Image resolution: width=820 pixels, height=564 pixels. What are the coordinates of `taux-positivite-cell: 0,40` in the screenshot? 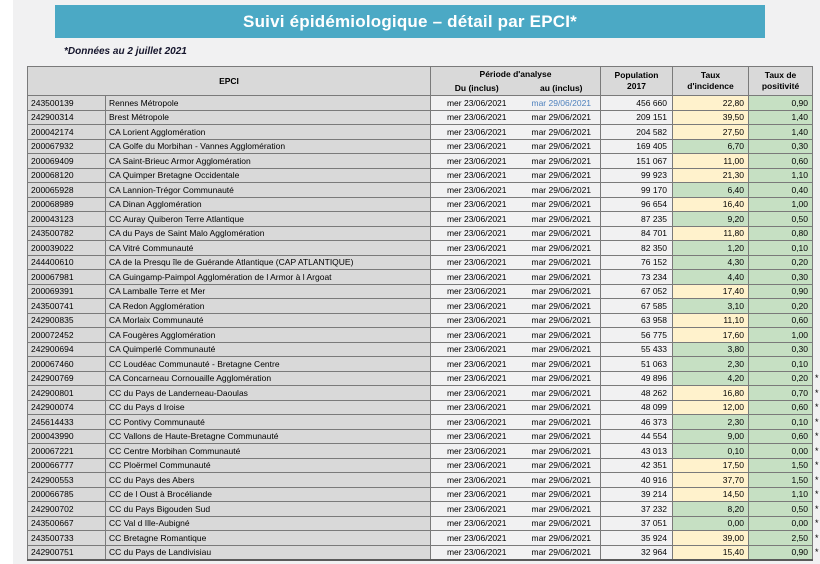 It's located at (781, 190).